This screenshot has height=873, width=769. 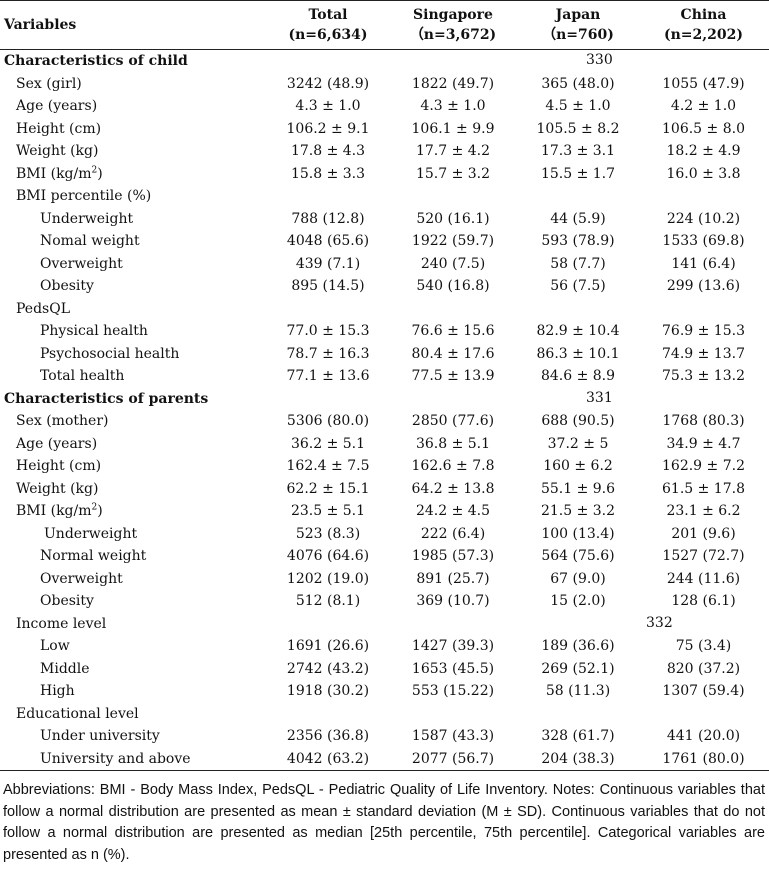 I want to click on cell-value: 64.2 ± 13.8, so click(x=453, y=488).